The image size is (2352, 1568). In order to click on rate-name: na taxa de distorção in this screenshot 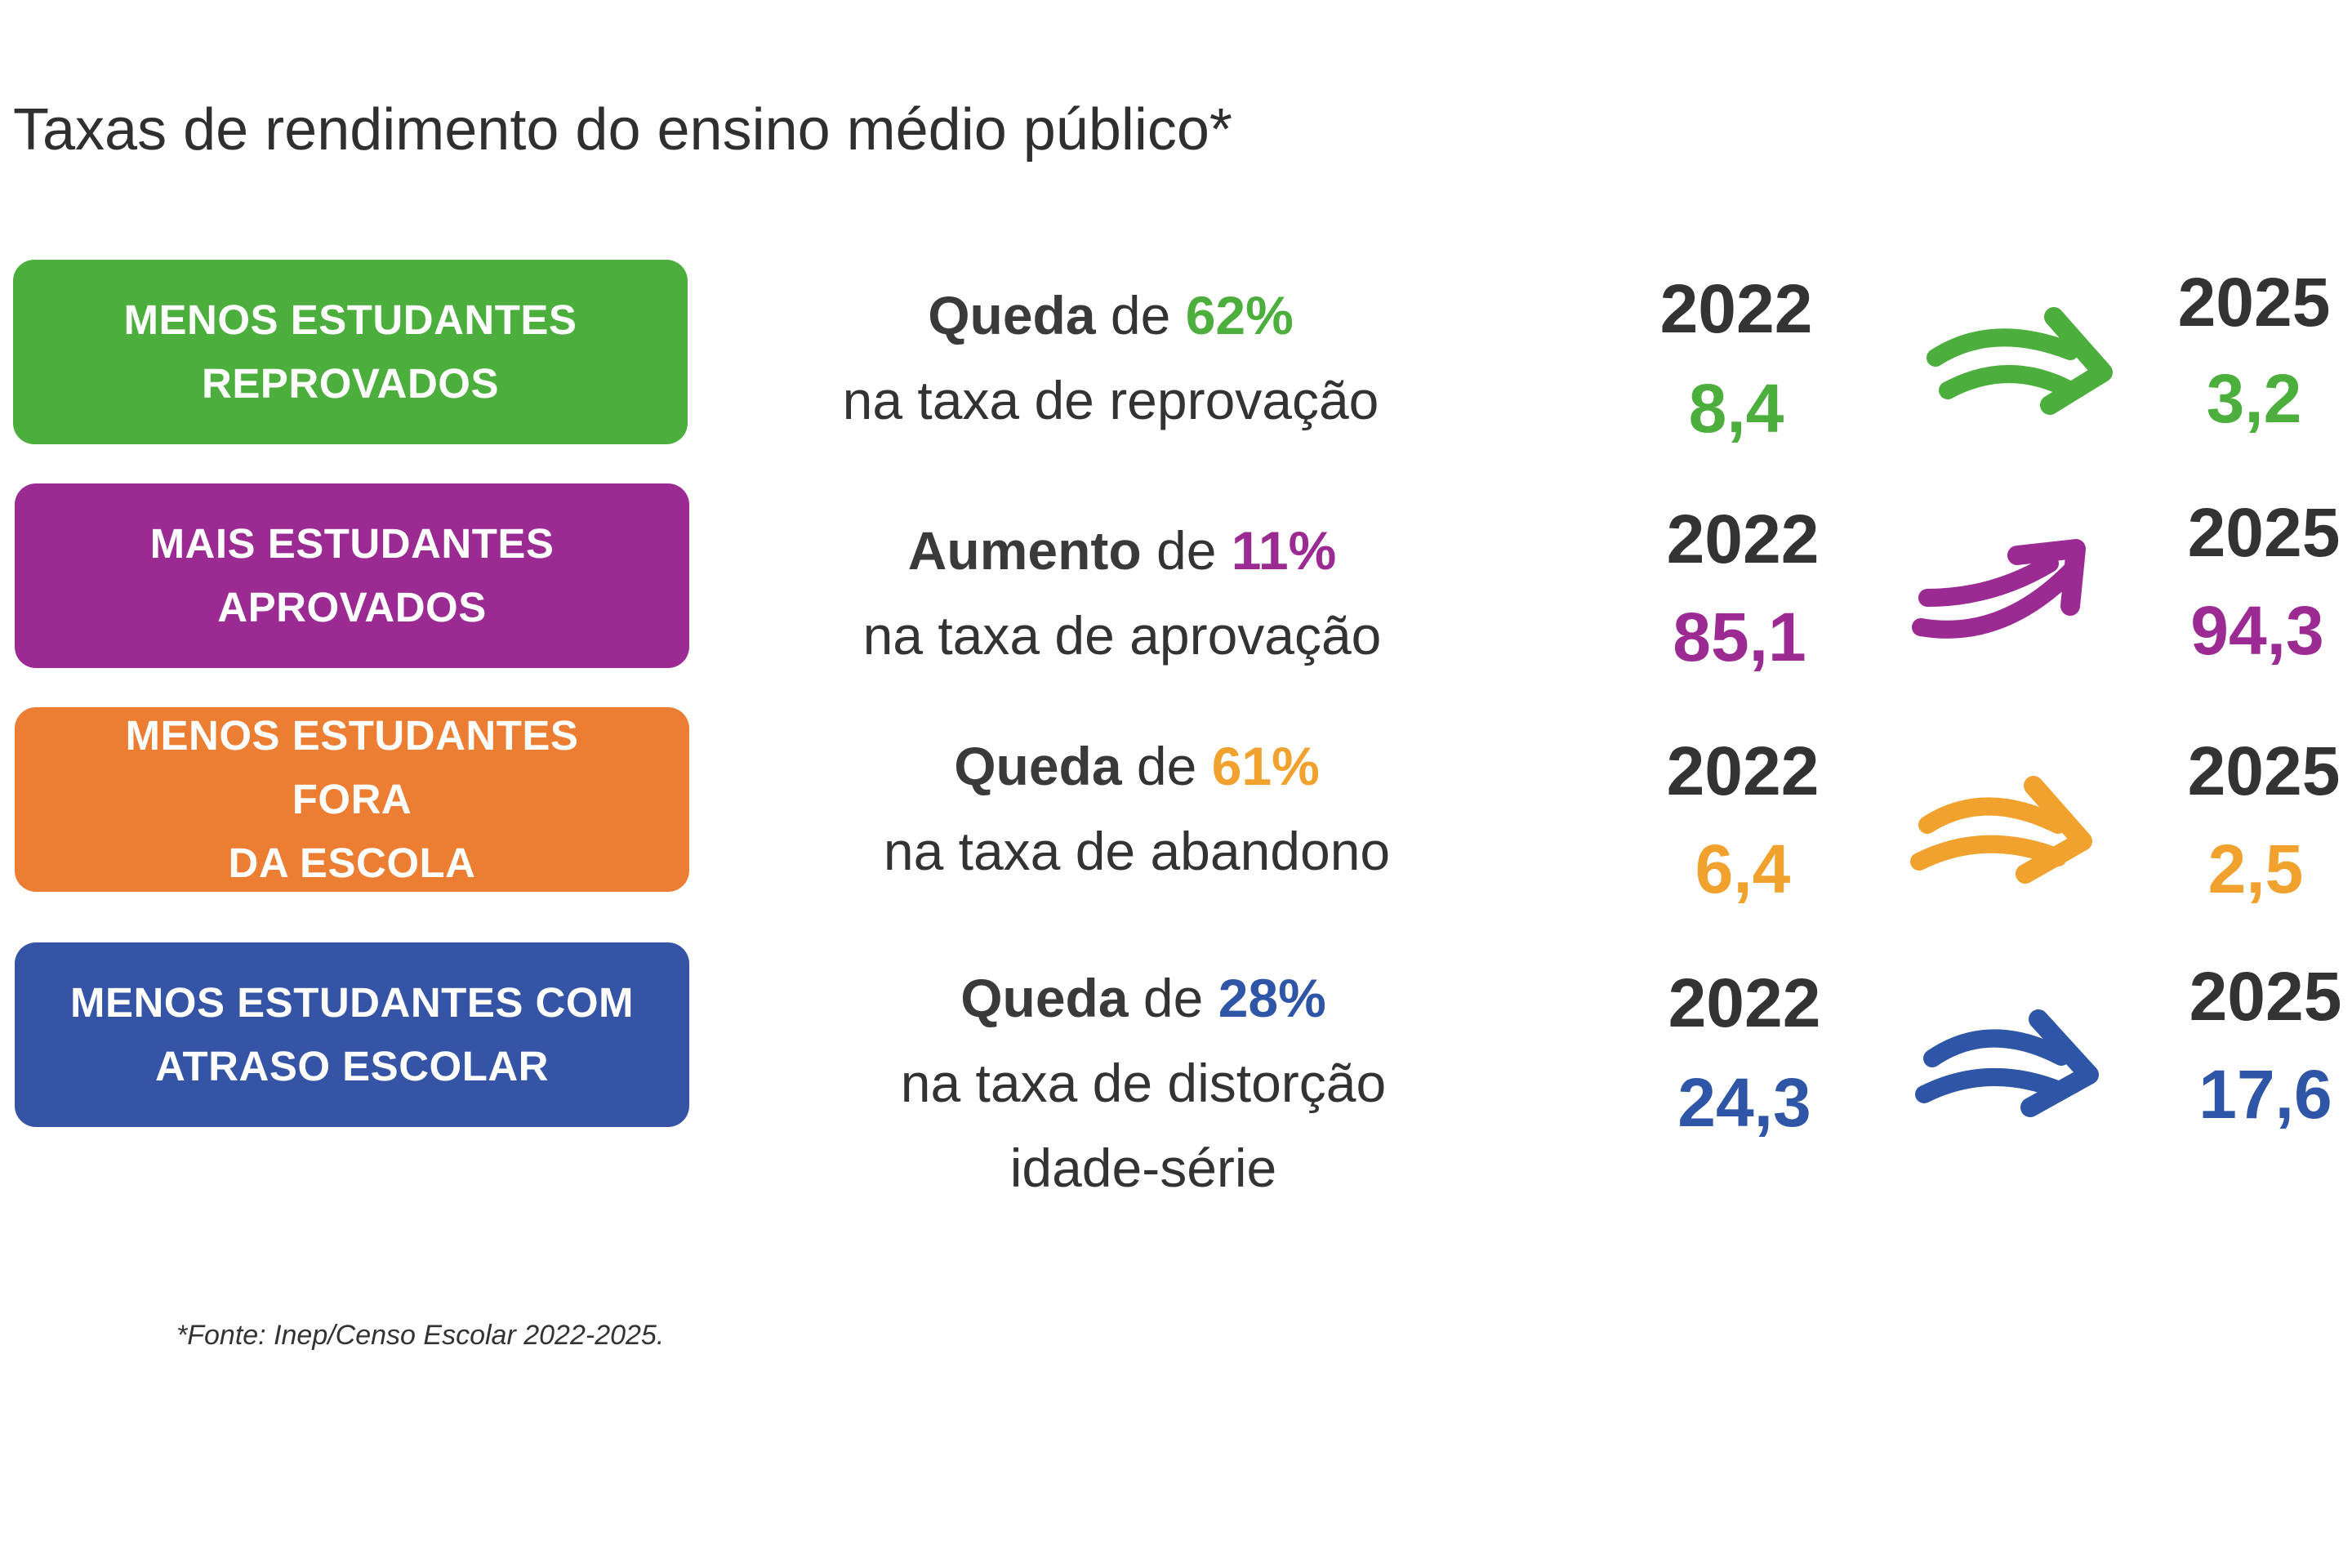, I will do `click(1143, 1083)`.